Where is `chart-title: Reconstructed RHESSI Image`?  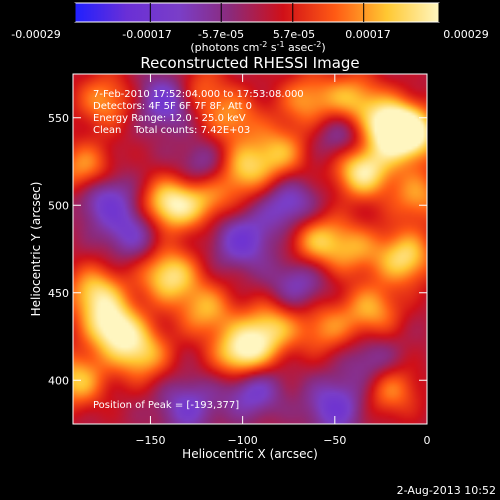
chart-title: Reconstructed RHESSI Image is located at coordinates (249, 63).